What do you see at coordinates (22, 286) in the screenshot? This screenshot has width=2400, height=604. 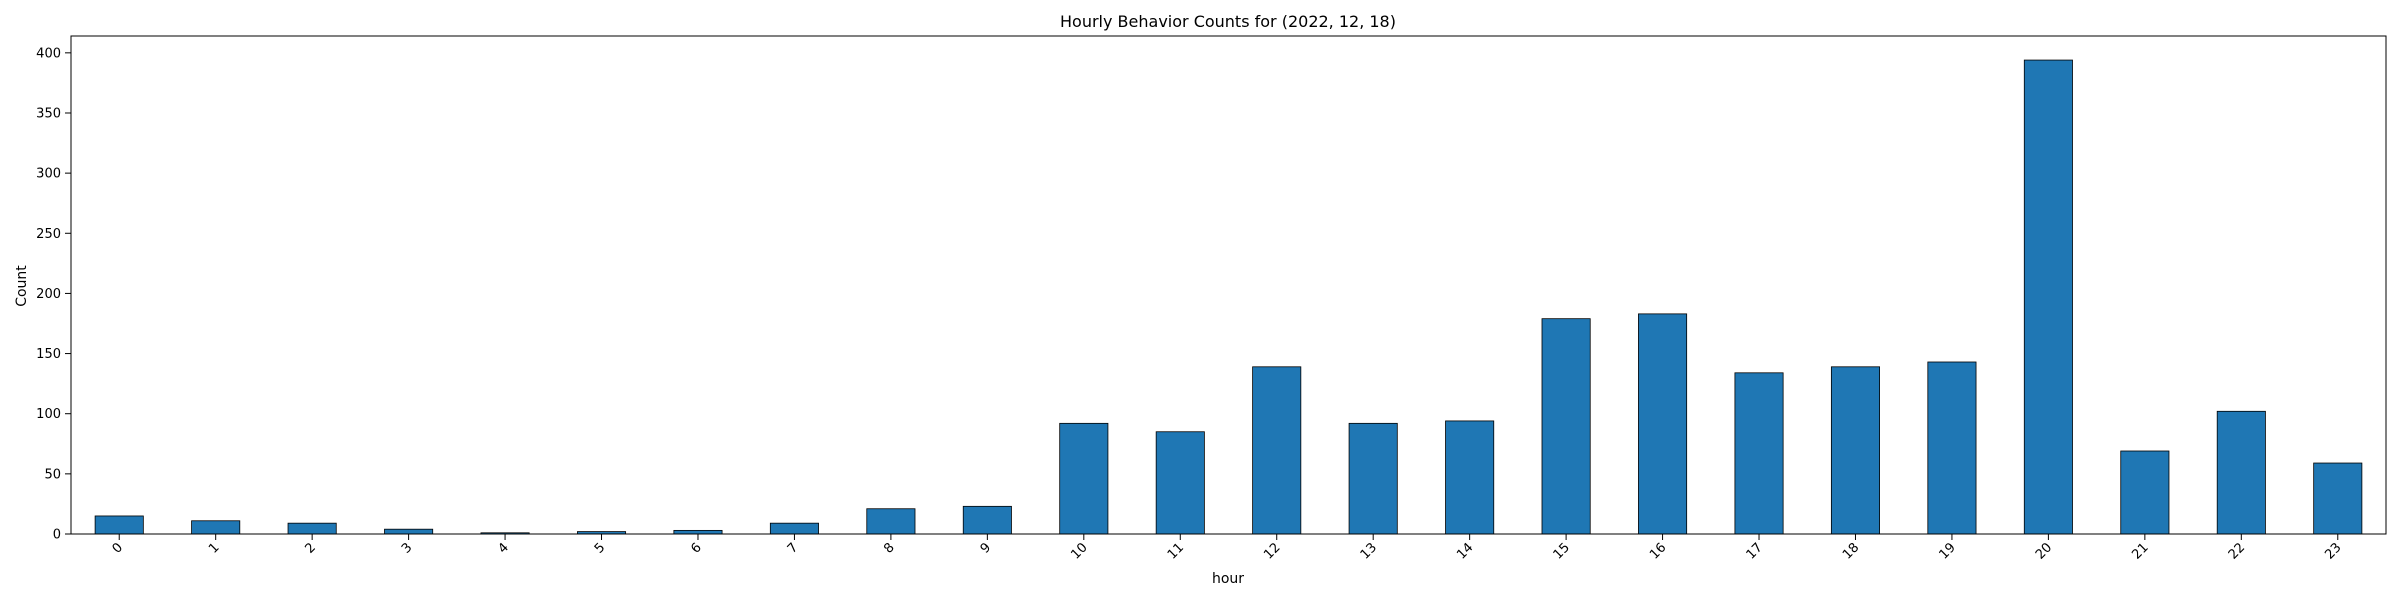 I see `y-axis-label: Count` at bounding box center [22, 286].